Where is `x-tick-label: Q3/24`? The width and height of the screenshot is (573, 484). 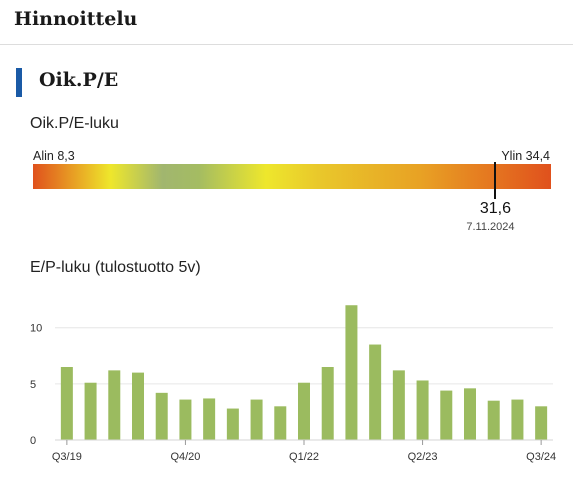 x-tick-label: Q3/24 is located at coordinates (541, 457).